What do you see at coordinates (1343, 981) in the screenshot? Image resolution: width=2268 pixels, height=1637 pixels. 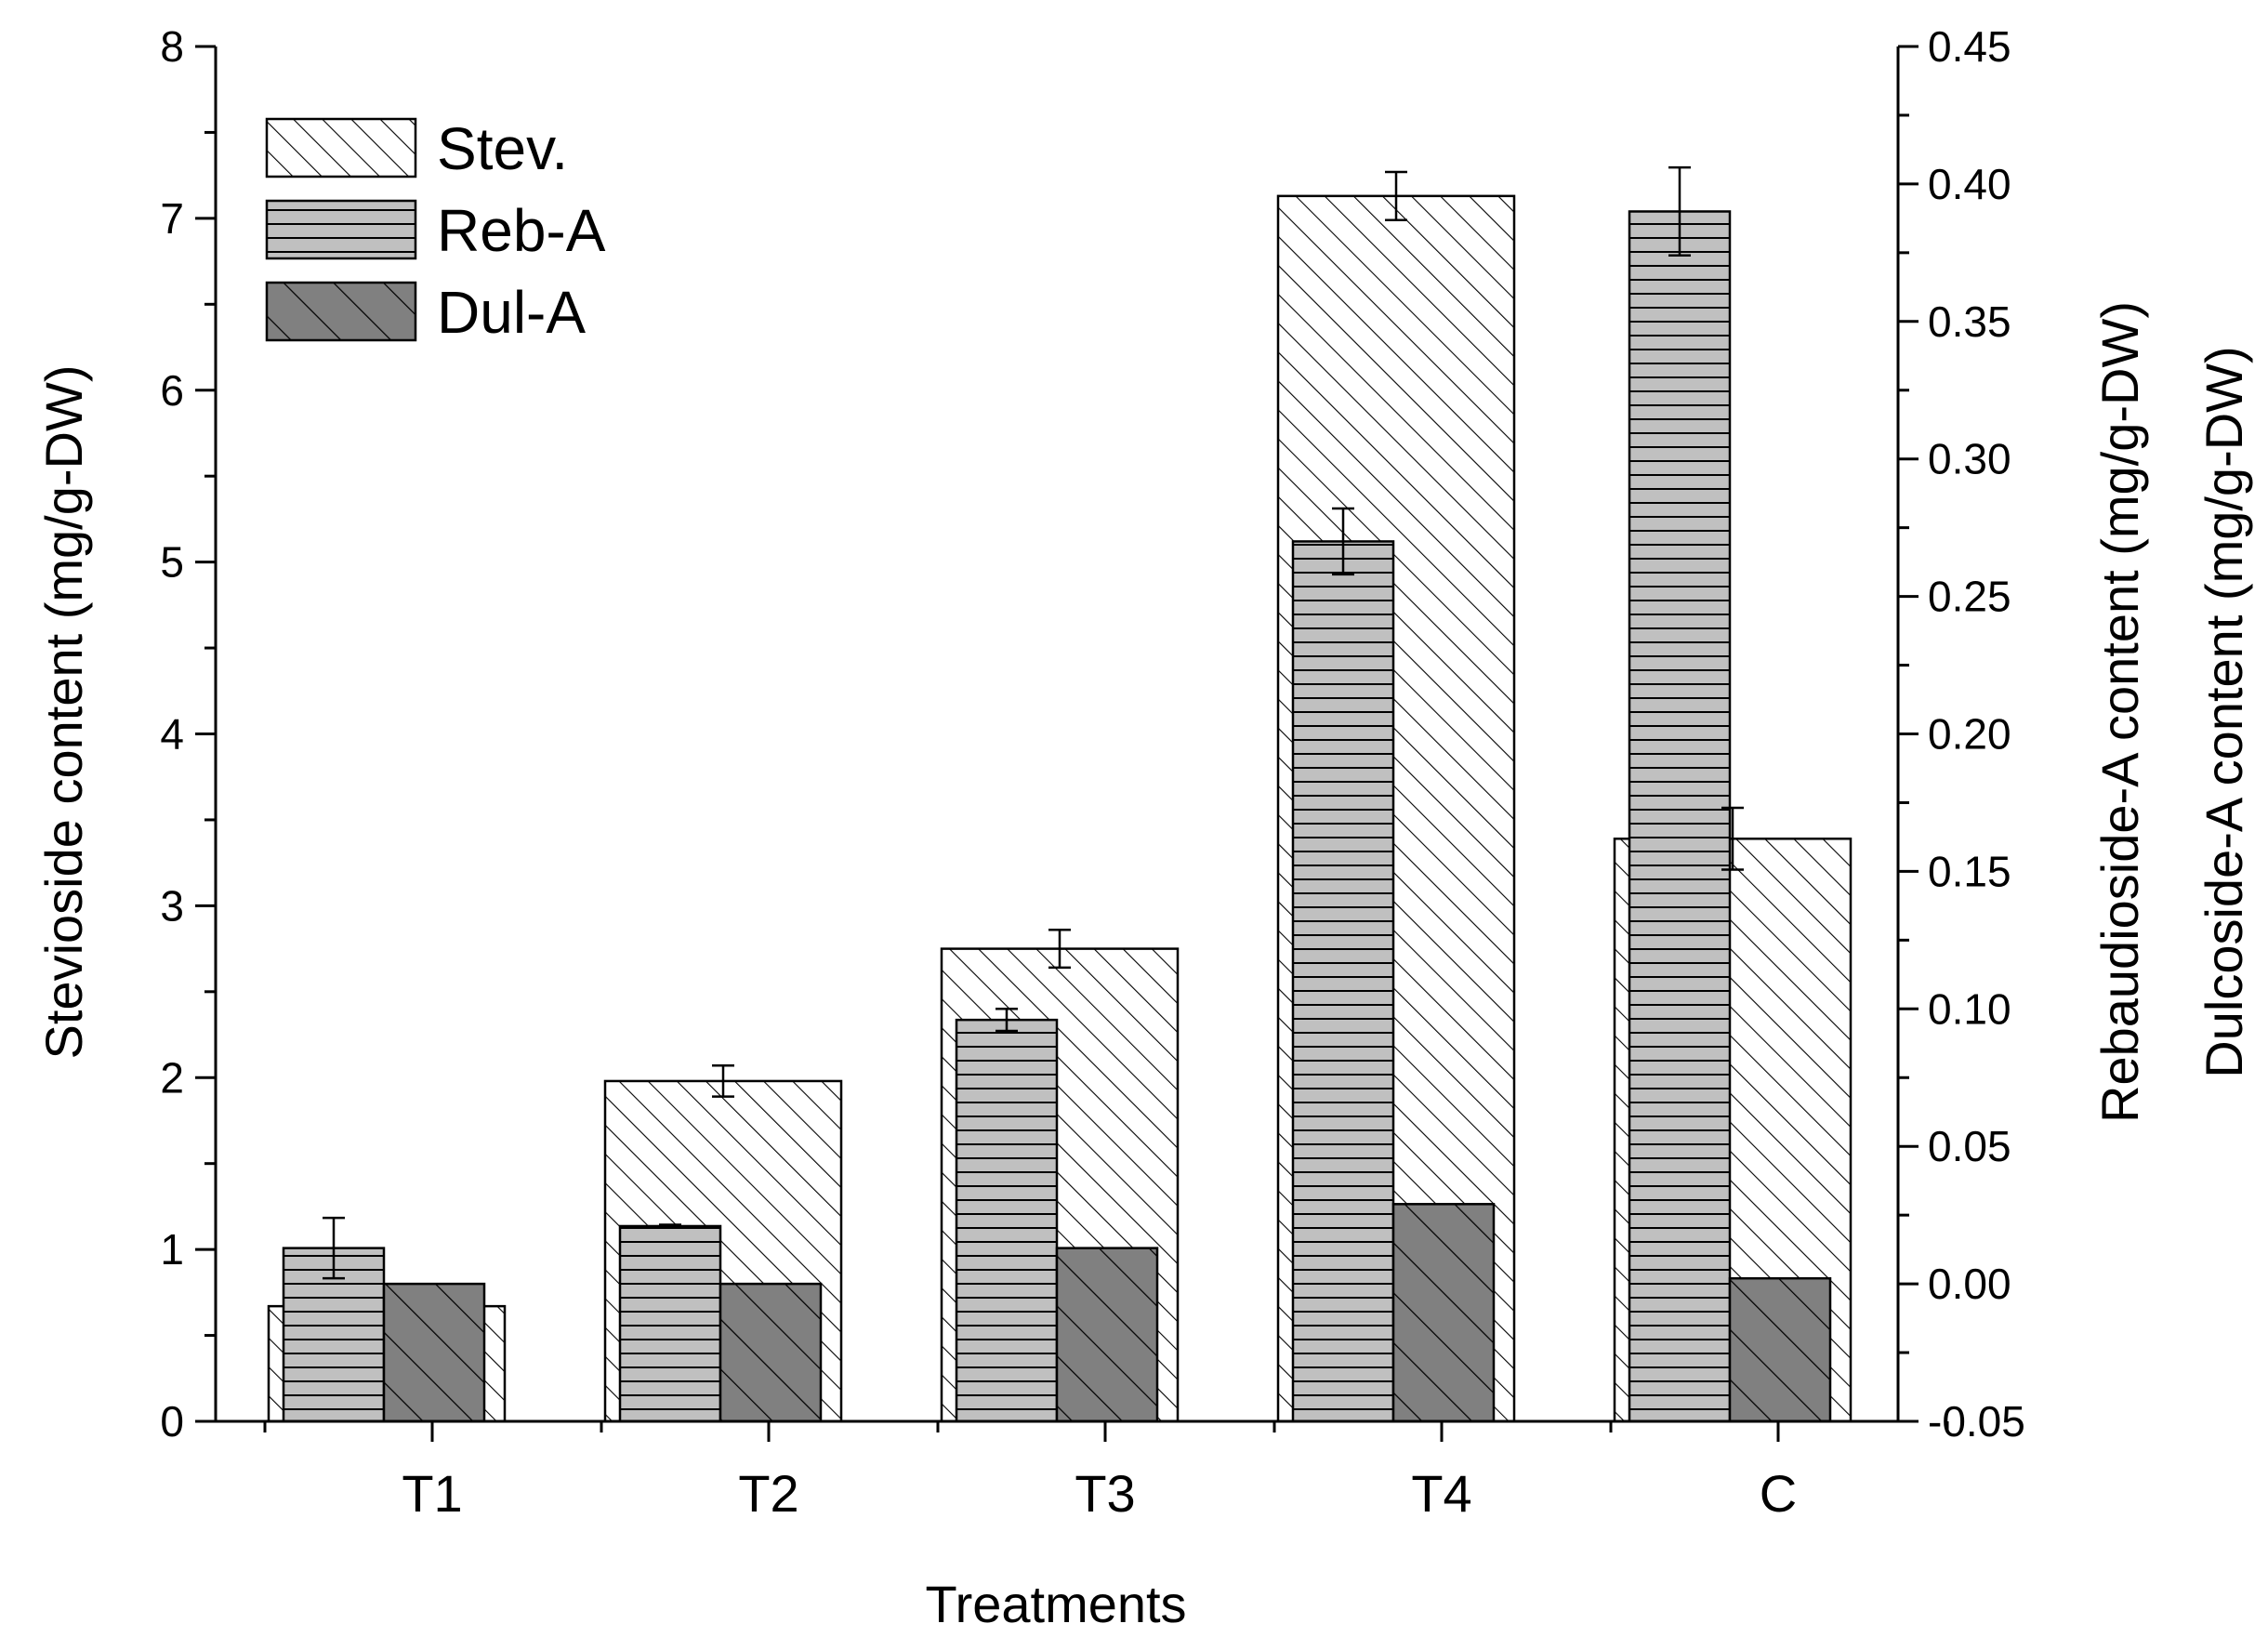 I see `bar-reb-T4` at bounding box center [1343, 981].